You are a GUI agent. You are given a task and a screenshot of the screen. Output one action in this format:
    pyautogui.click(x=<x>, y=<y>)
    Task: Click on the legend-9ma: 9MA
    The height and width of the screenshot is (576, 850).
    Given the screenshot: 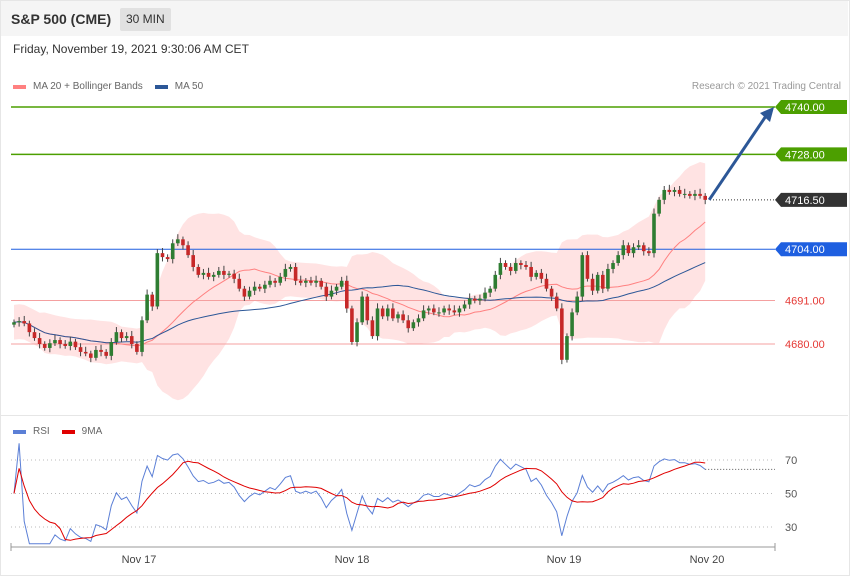 What is the action you would take?
    pyautogui.click(x=82, y=431)
    